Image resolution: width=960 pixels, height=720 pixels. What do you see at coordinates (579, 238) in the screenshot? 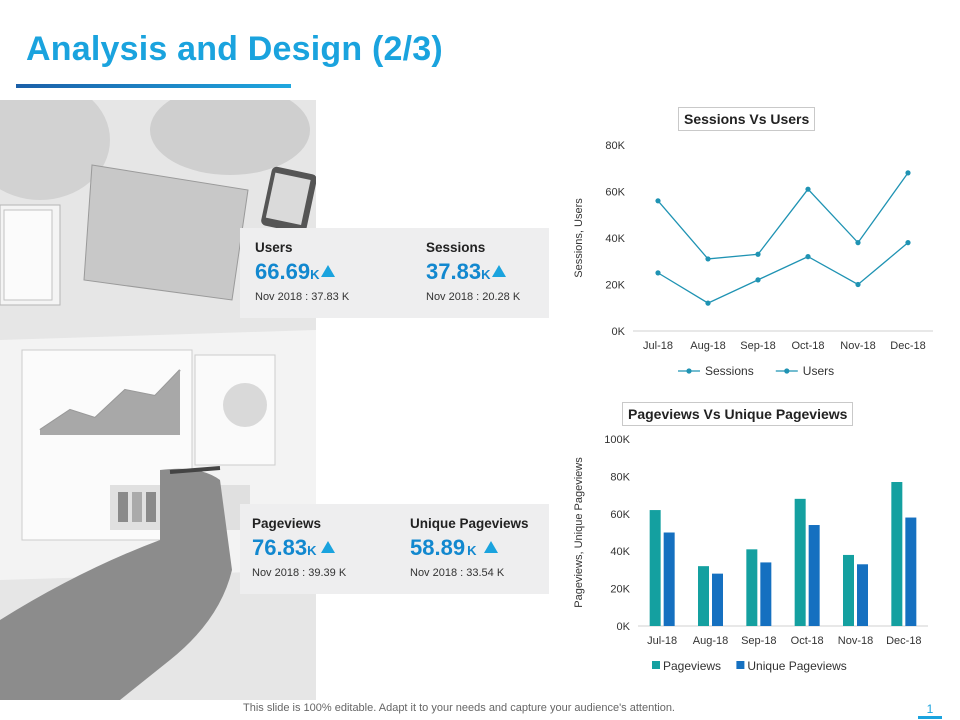
I see `y-axis-title: Sessions, Users` at bounding box center [579, 238].